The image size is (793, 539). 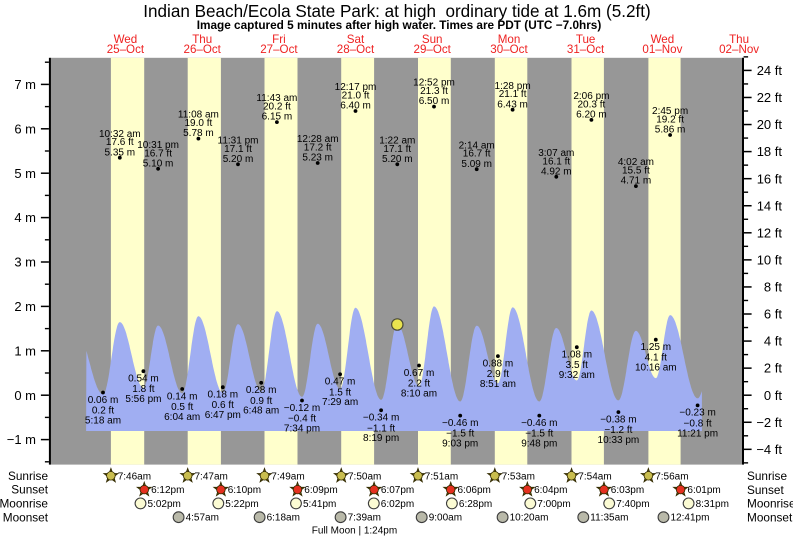 I want to click on svg-text: 1 m, so click(x=25, y=350).